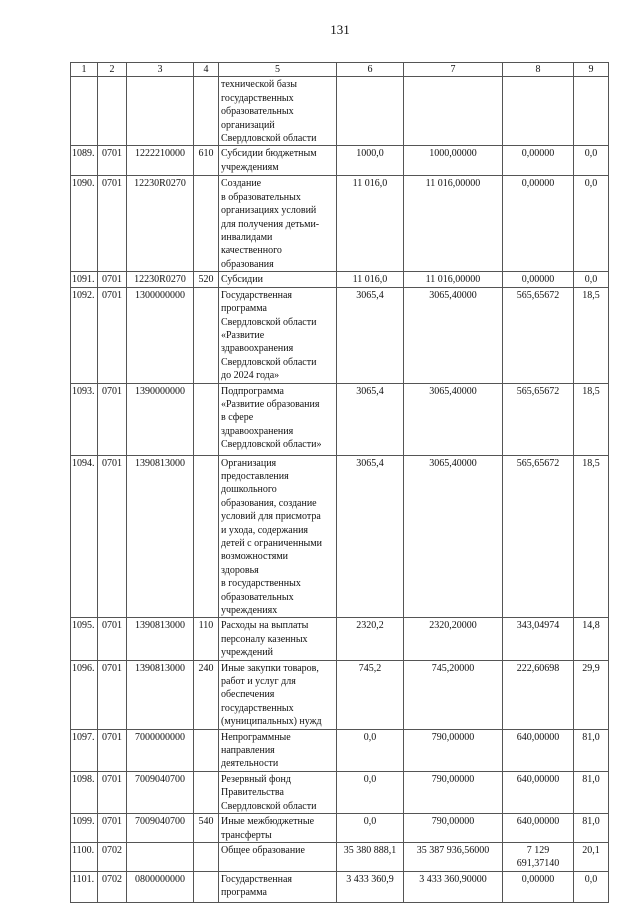  What do you see at coordinates (84, 750) in the screenshot?
I see `row-number: 1097.` at bounding box center [84, 750].